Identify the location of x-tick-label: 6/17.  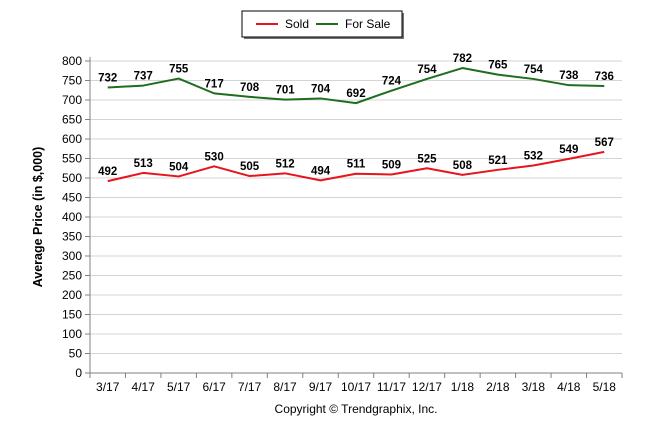
(214, 387).